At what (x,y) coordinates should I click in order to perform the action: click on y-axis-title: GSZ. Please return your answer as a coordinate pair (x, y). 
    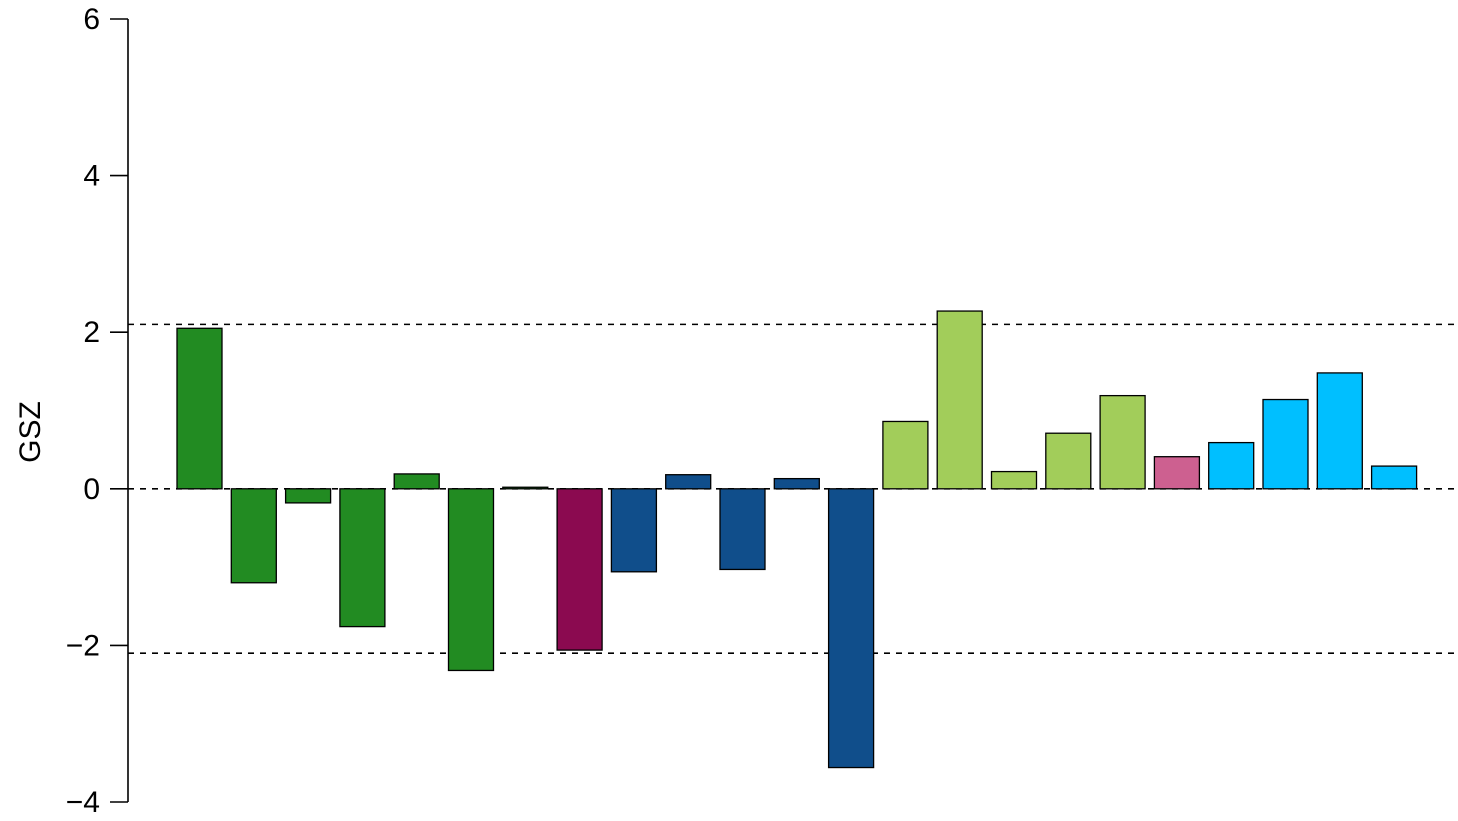
    Looking at the image, I should click on (30, 432).